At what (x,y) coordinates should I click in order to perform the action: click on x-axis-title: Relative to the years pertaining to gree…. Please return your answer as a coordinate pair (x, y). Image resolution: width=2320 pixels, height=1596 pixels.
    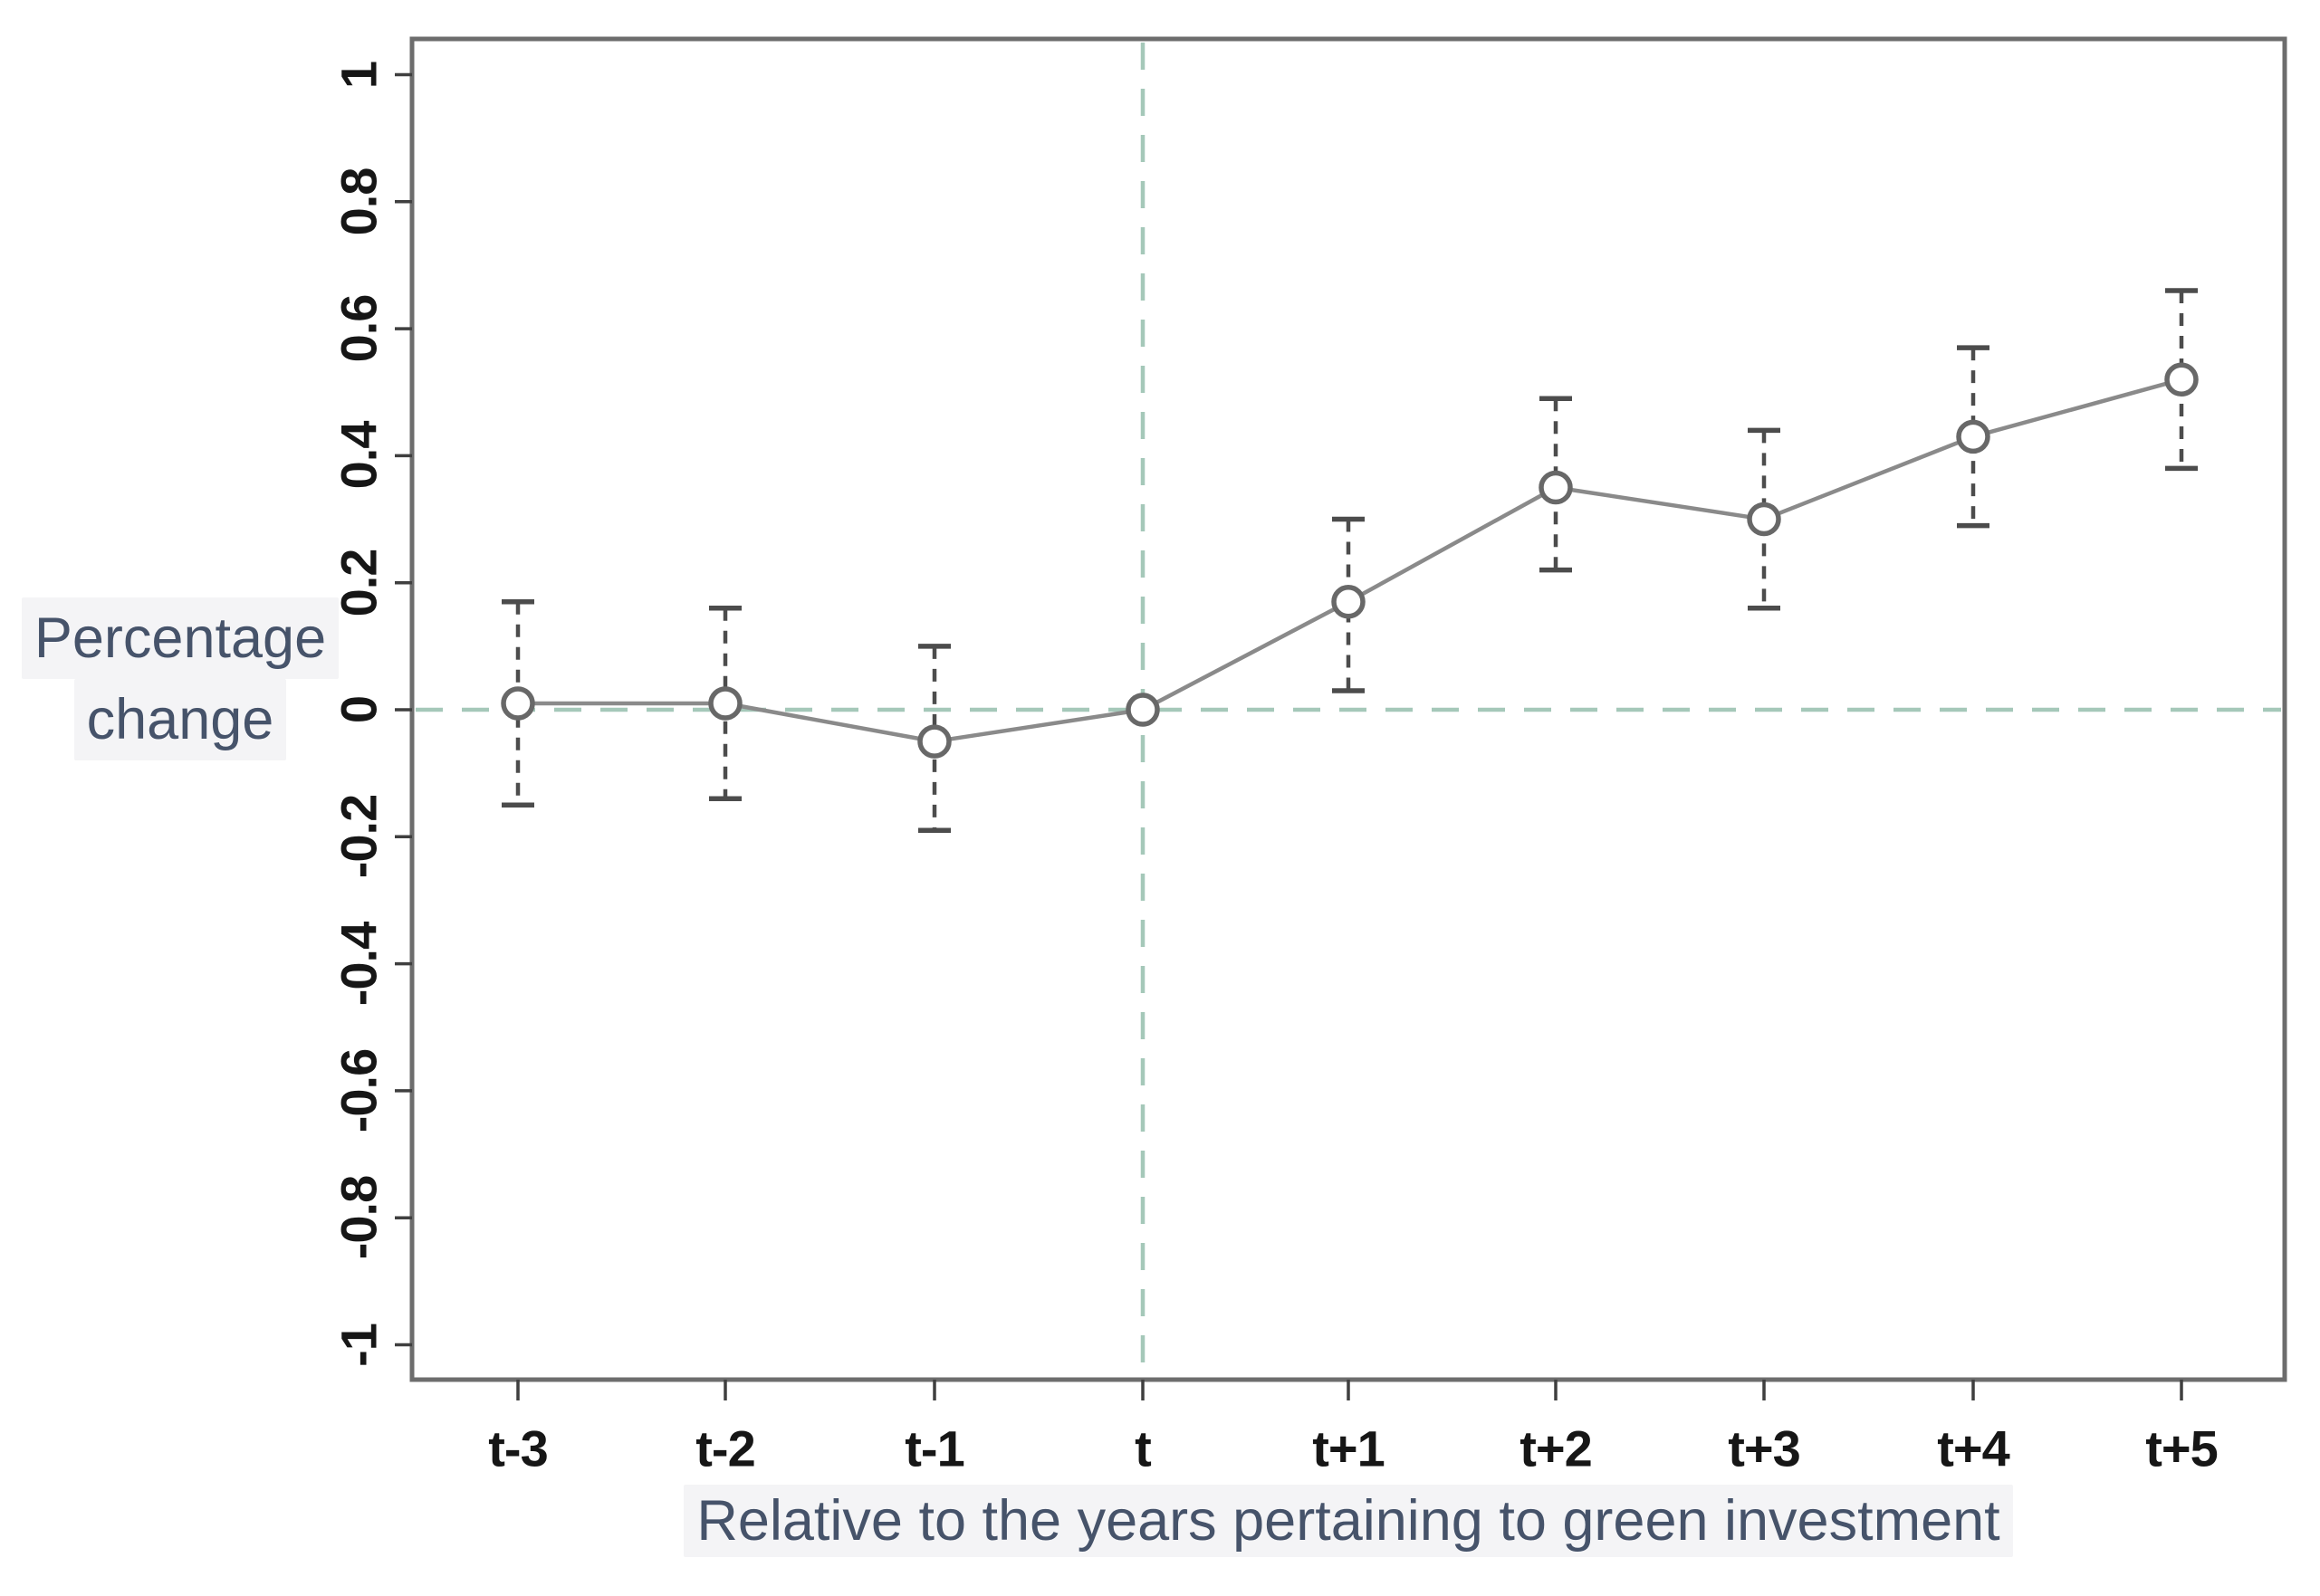
    Looking at the image, I should click on (1348, 1521).